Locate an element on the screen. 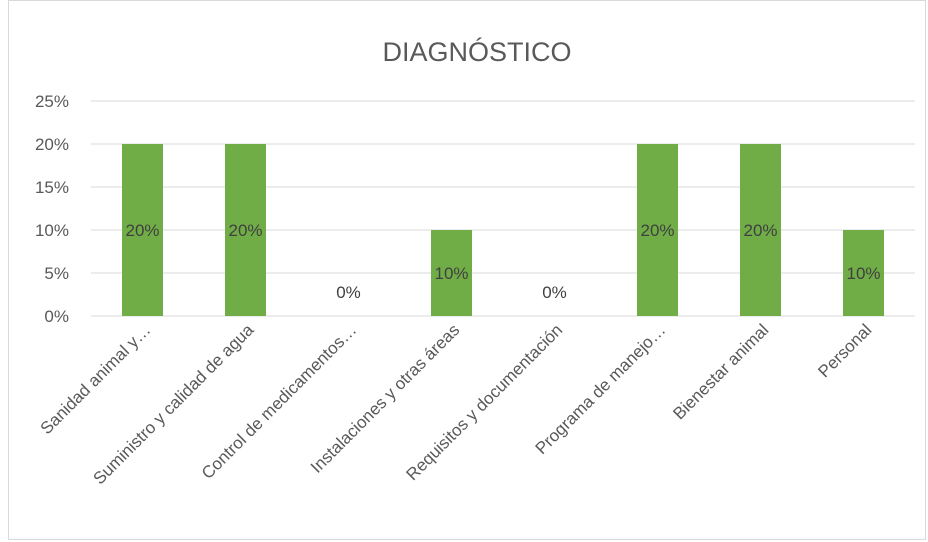 Image resolution: width=928 pixels, height=542 pixels. y-tick-label: 20% is located at coordinates (52, 144).